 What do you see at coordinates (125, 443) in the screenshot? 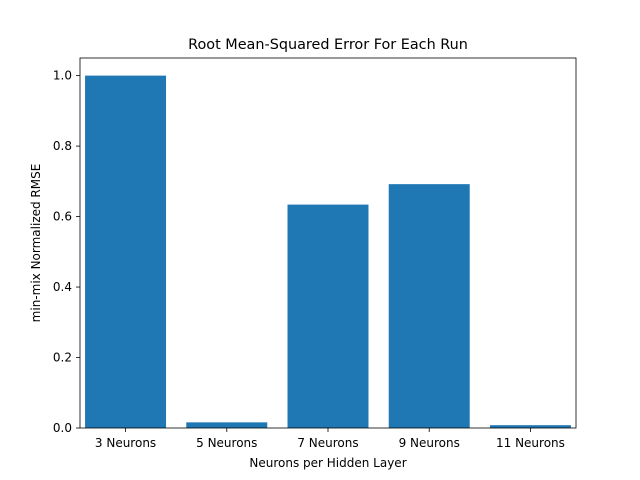
I see `x-tick-label-0: 3 Neurons` at bounding box center [125, 443].